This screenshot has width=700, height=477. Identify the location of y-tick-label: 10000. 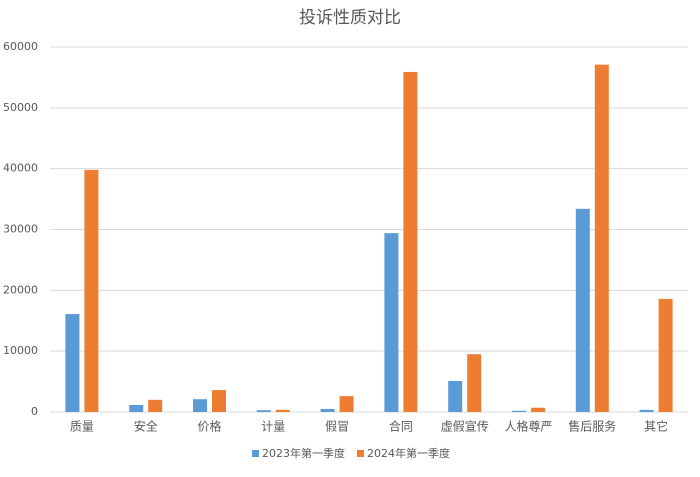
(20, 350).